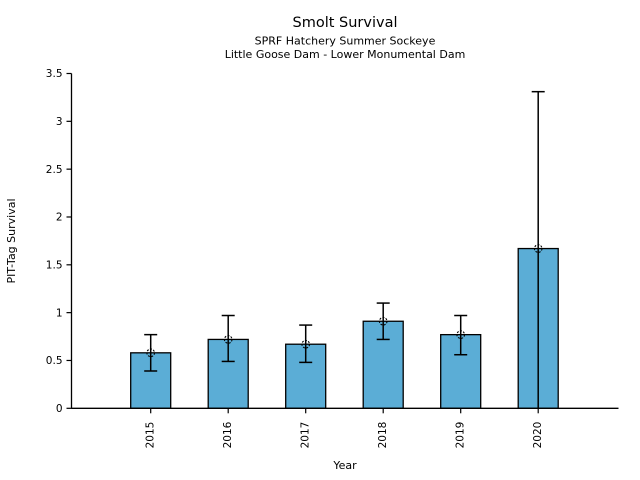 This screenshot has width=640, height=480. I want to click on x-tick-label-2019: 2019, so click(461, 435).